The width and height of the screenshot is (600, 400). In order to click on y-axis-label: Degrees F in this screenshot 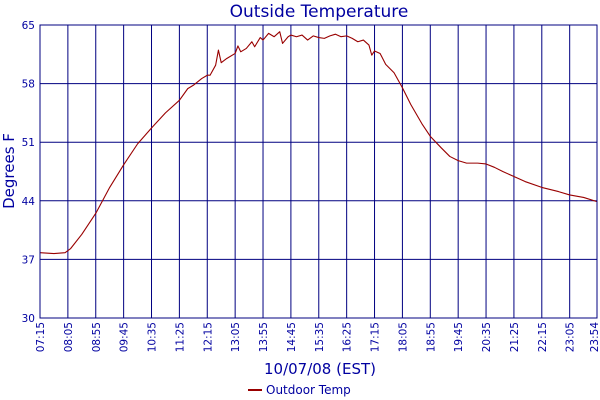, I will do `click(9, 171)`.